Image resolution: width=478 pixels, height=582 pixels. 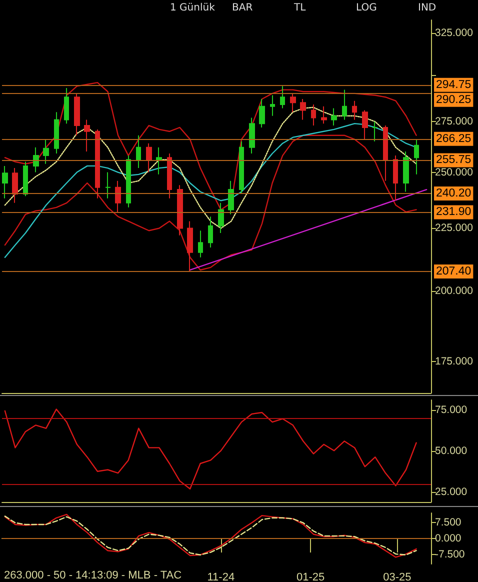 What do you see at coordinates (427, 8) in the screenshot?
I see `text: IND` at bounding box center [427, 8].